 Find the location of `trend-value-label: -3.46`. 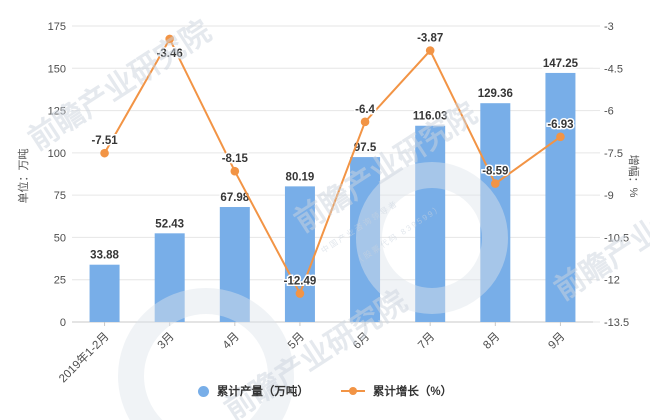

trend-value-label: -3.46 is located at coordinates (170, 54).